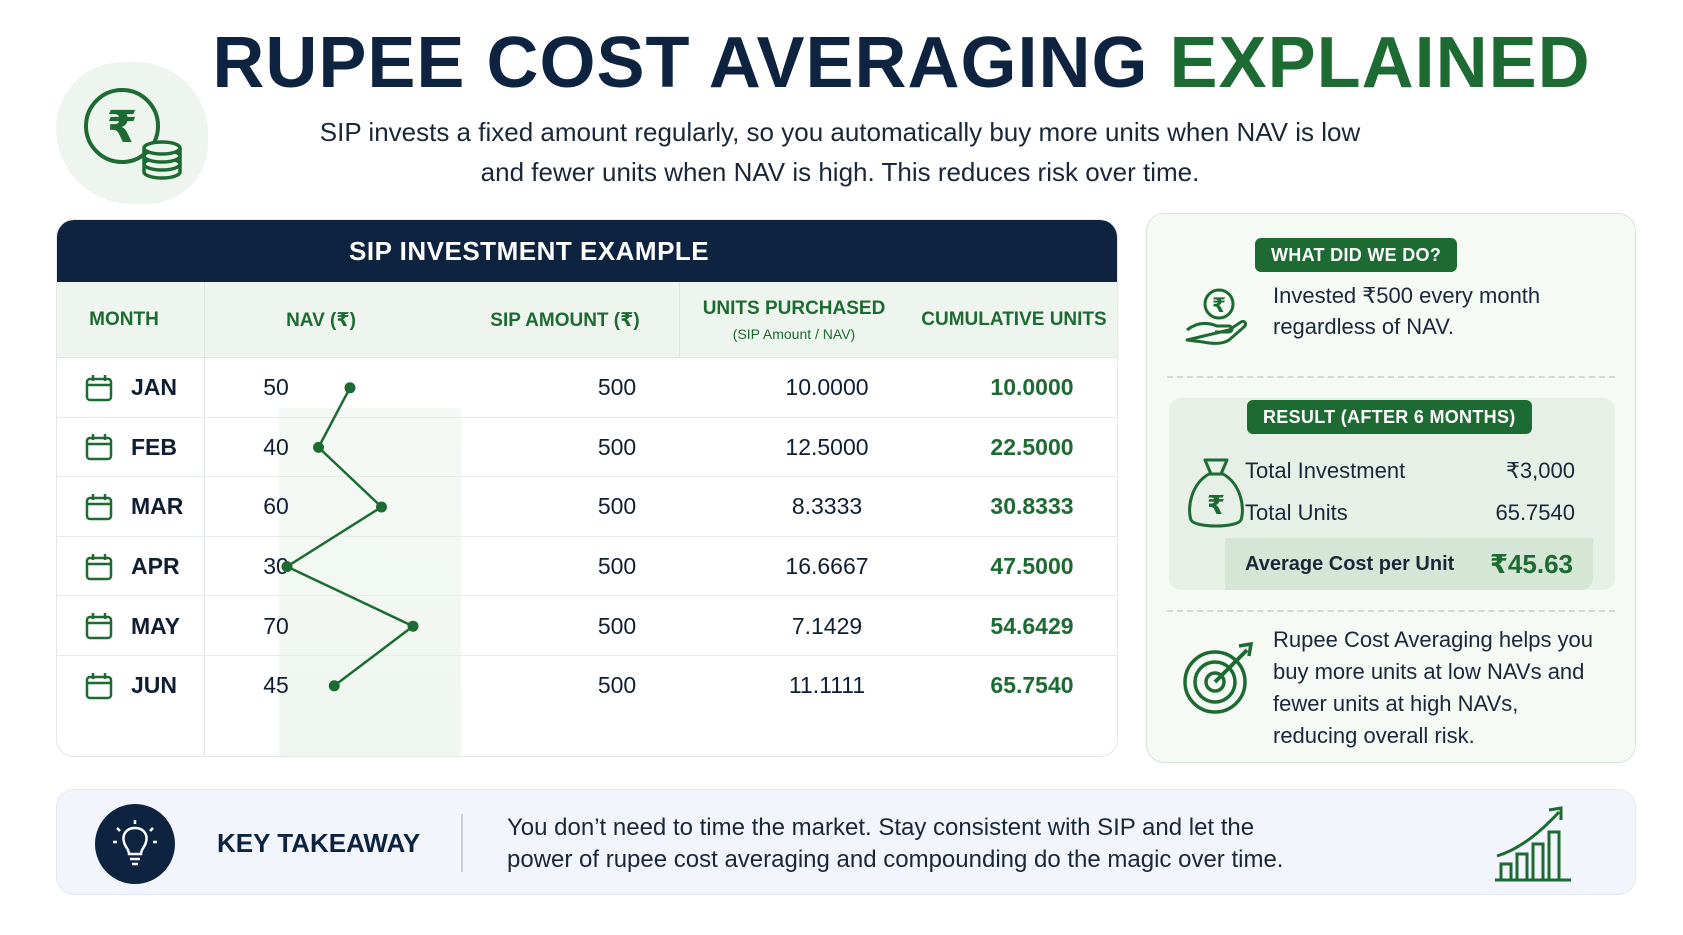 This screenshot has height=935, width=1683. What do you see at coordinates (276, 685) in the screenshot?
I see `nav-cell: 45` at bounding box center [276, 685].